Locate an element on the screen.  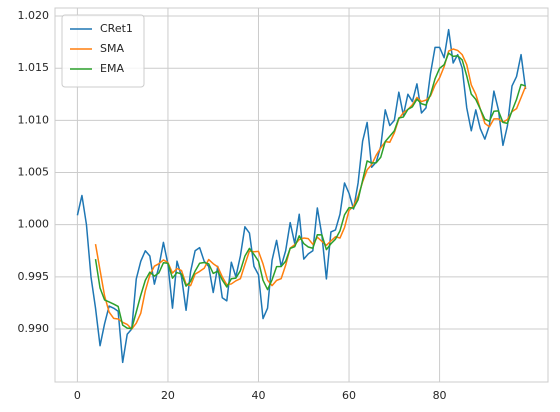
y-tick-label: 1.010 is located at coordinates (34, 119).